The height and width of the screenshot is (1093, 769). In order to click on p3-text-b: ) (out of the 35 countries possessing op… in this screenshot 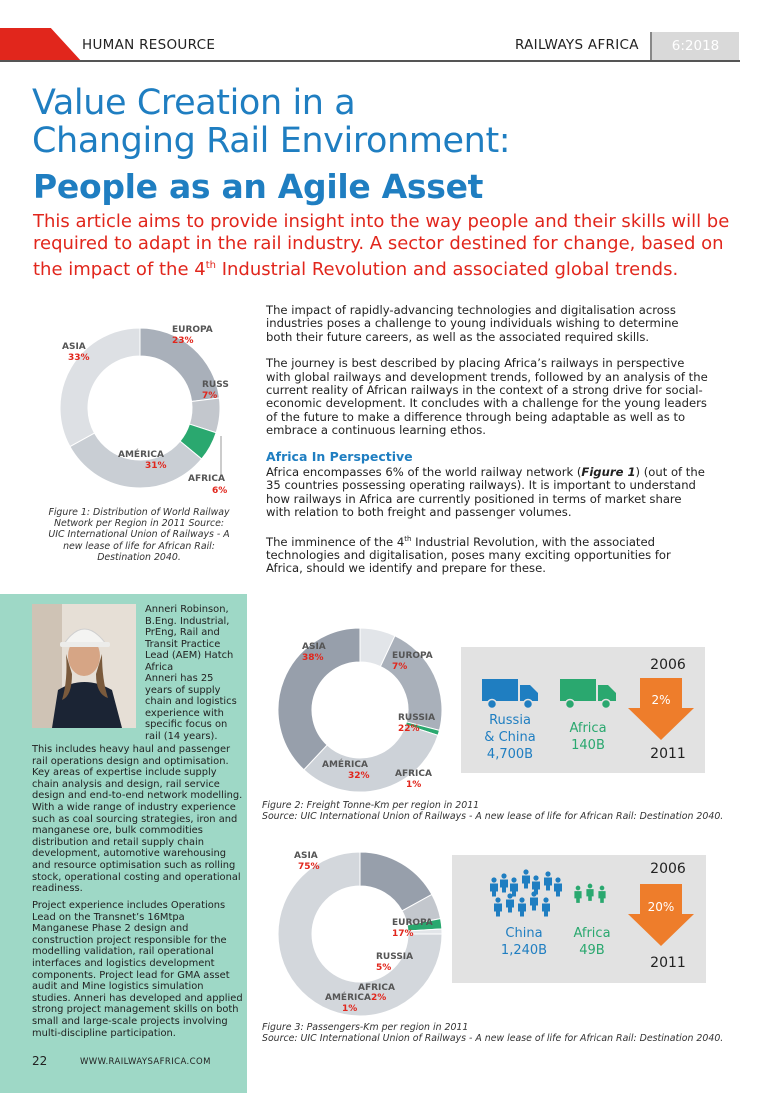, I will do `click(485, 492)`.